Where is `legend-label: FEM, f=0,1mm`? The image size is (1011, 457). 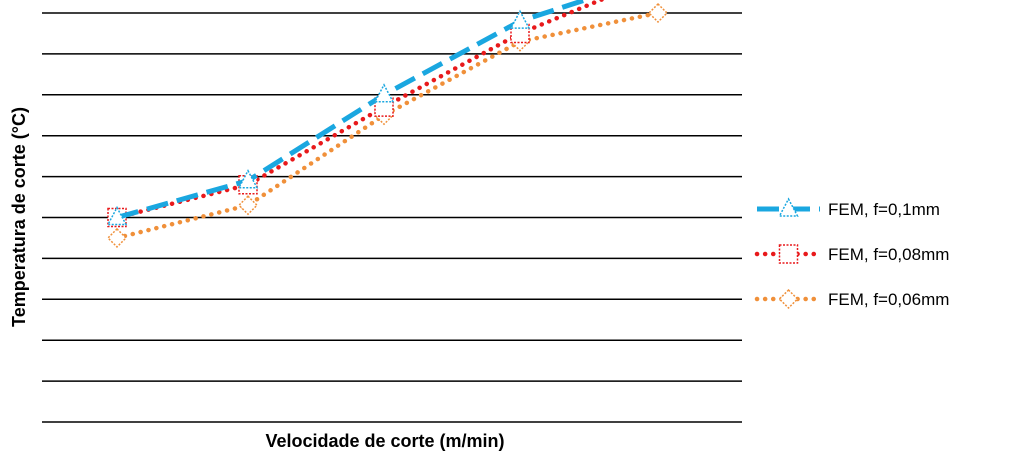 legend-label: FEM, f=0,1mm is located at coordinates (884, 209).